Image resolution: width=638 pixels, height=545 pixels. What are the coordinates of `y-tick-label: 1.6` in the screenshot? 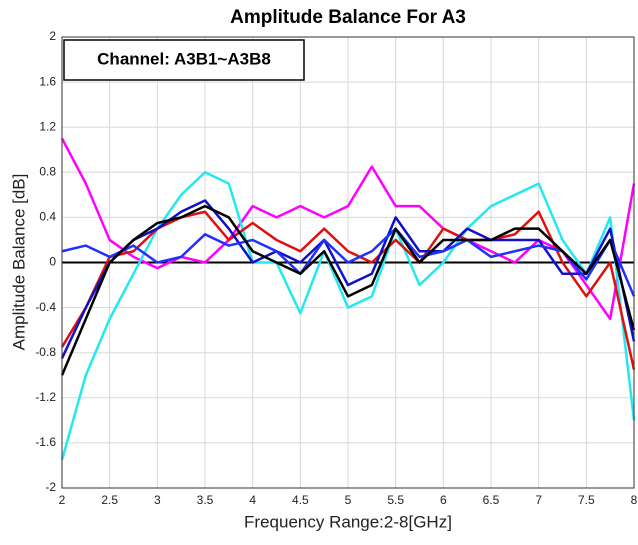 It's located at (47, 81).